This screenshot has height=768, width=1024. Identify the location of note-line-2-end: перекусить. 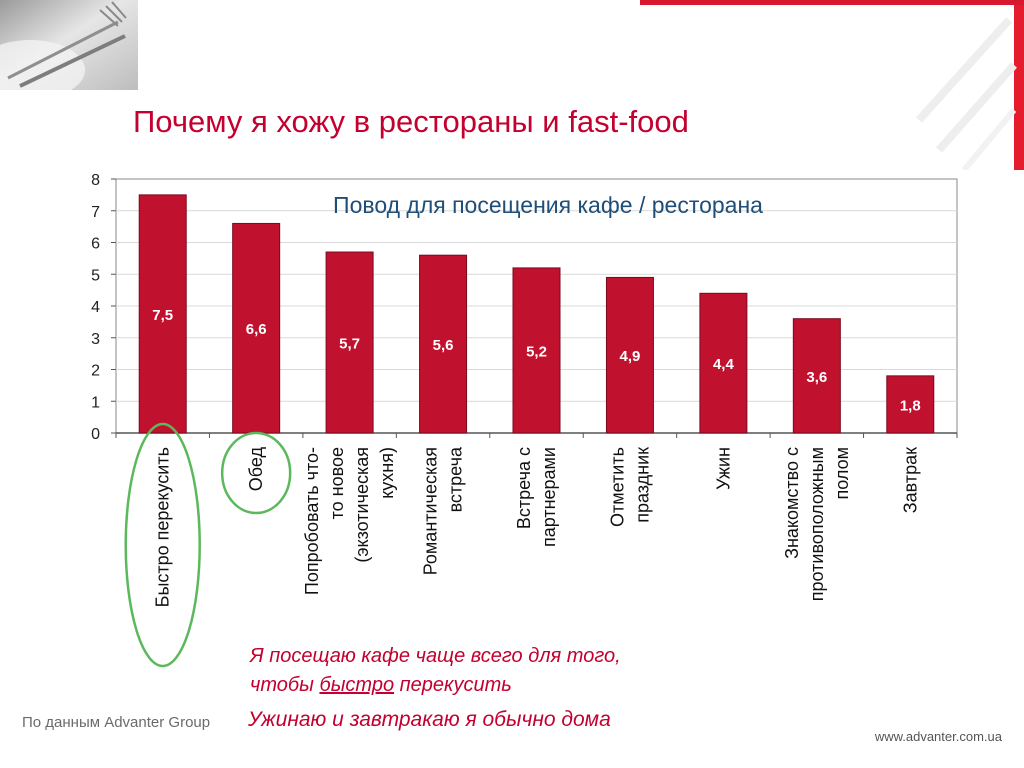
(453, 685).